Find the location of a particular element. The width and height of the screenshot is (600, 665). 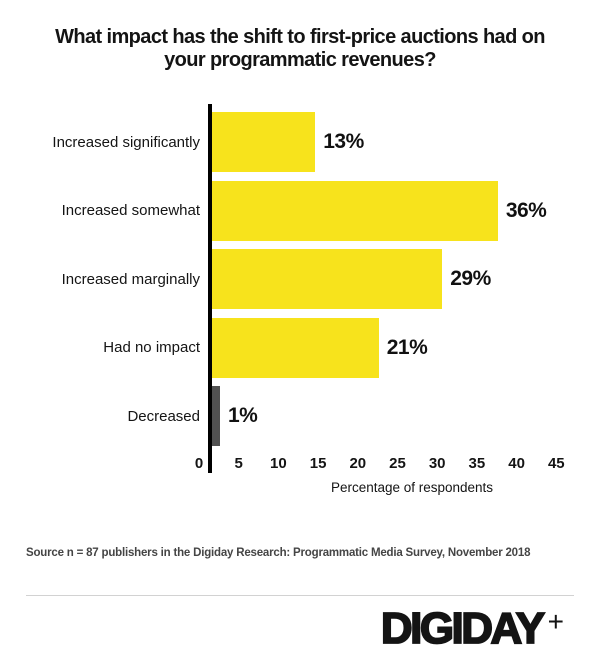

digiday-plus-logo: DIGIDAY + is located at coordinates (472, 628).